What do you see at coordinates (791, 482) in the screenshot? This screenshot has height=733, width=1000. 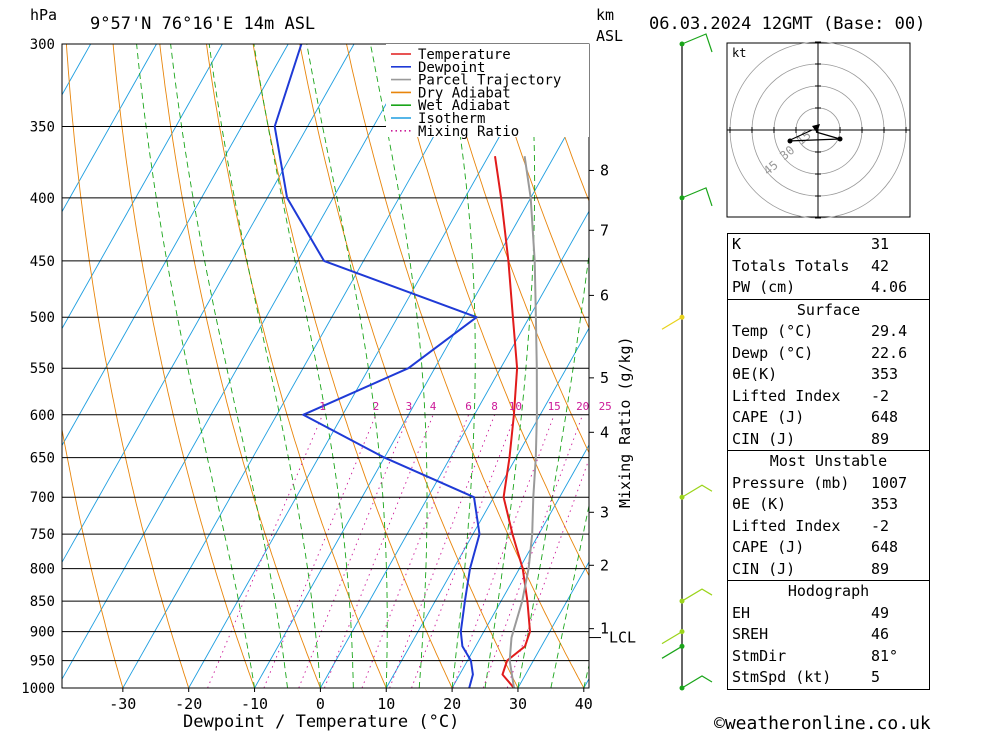 I see `index-label: Pressure (mb)` at bounding box center [791, 482].